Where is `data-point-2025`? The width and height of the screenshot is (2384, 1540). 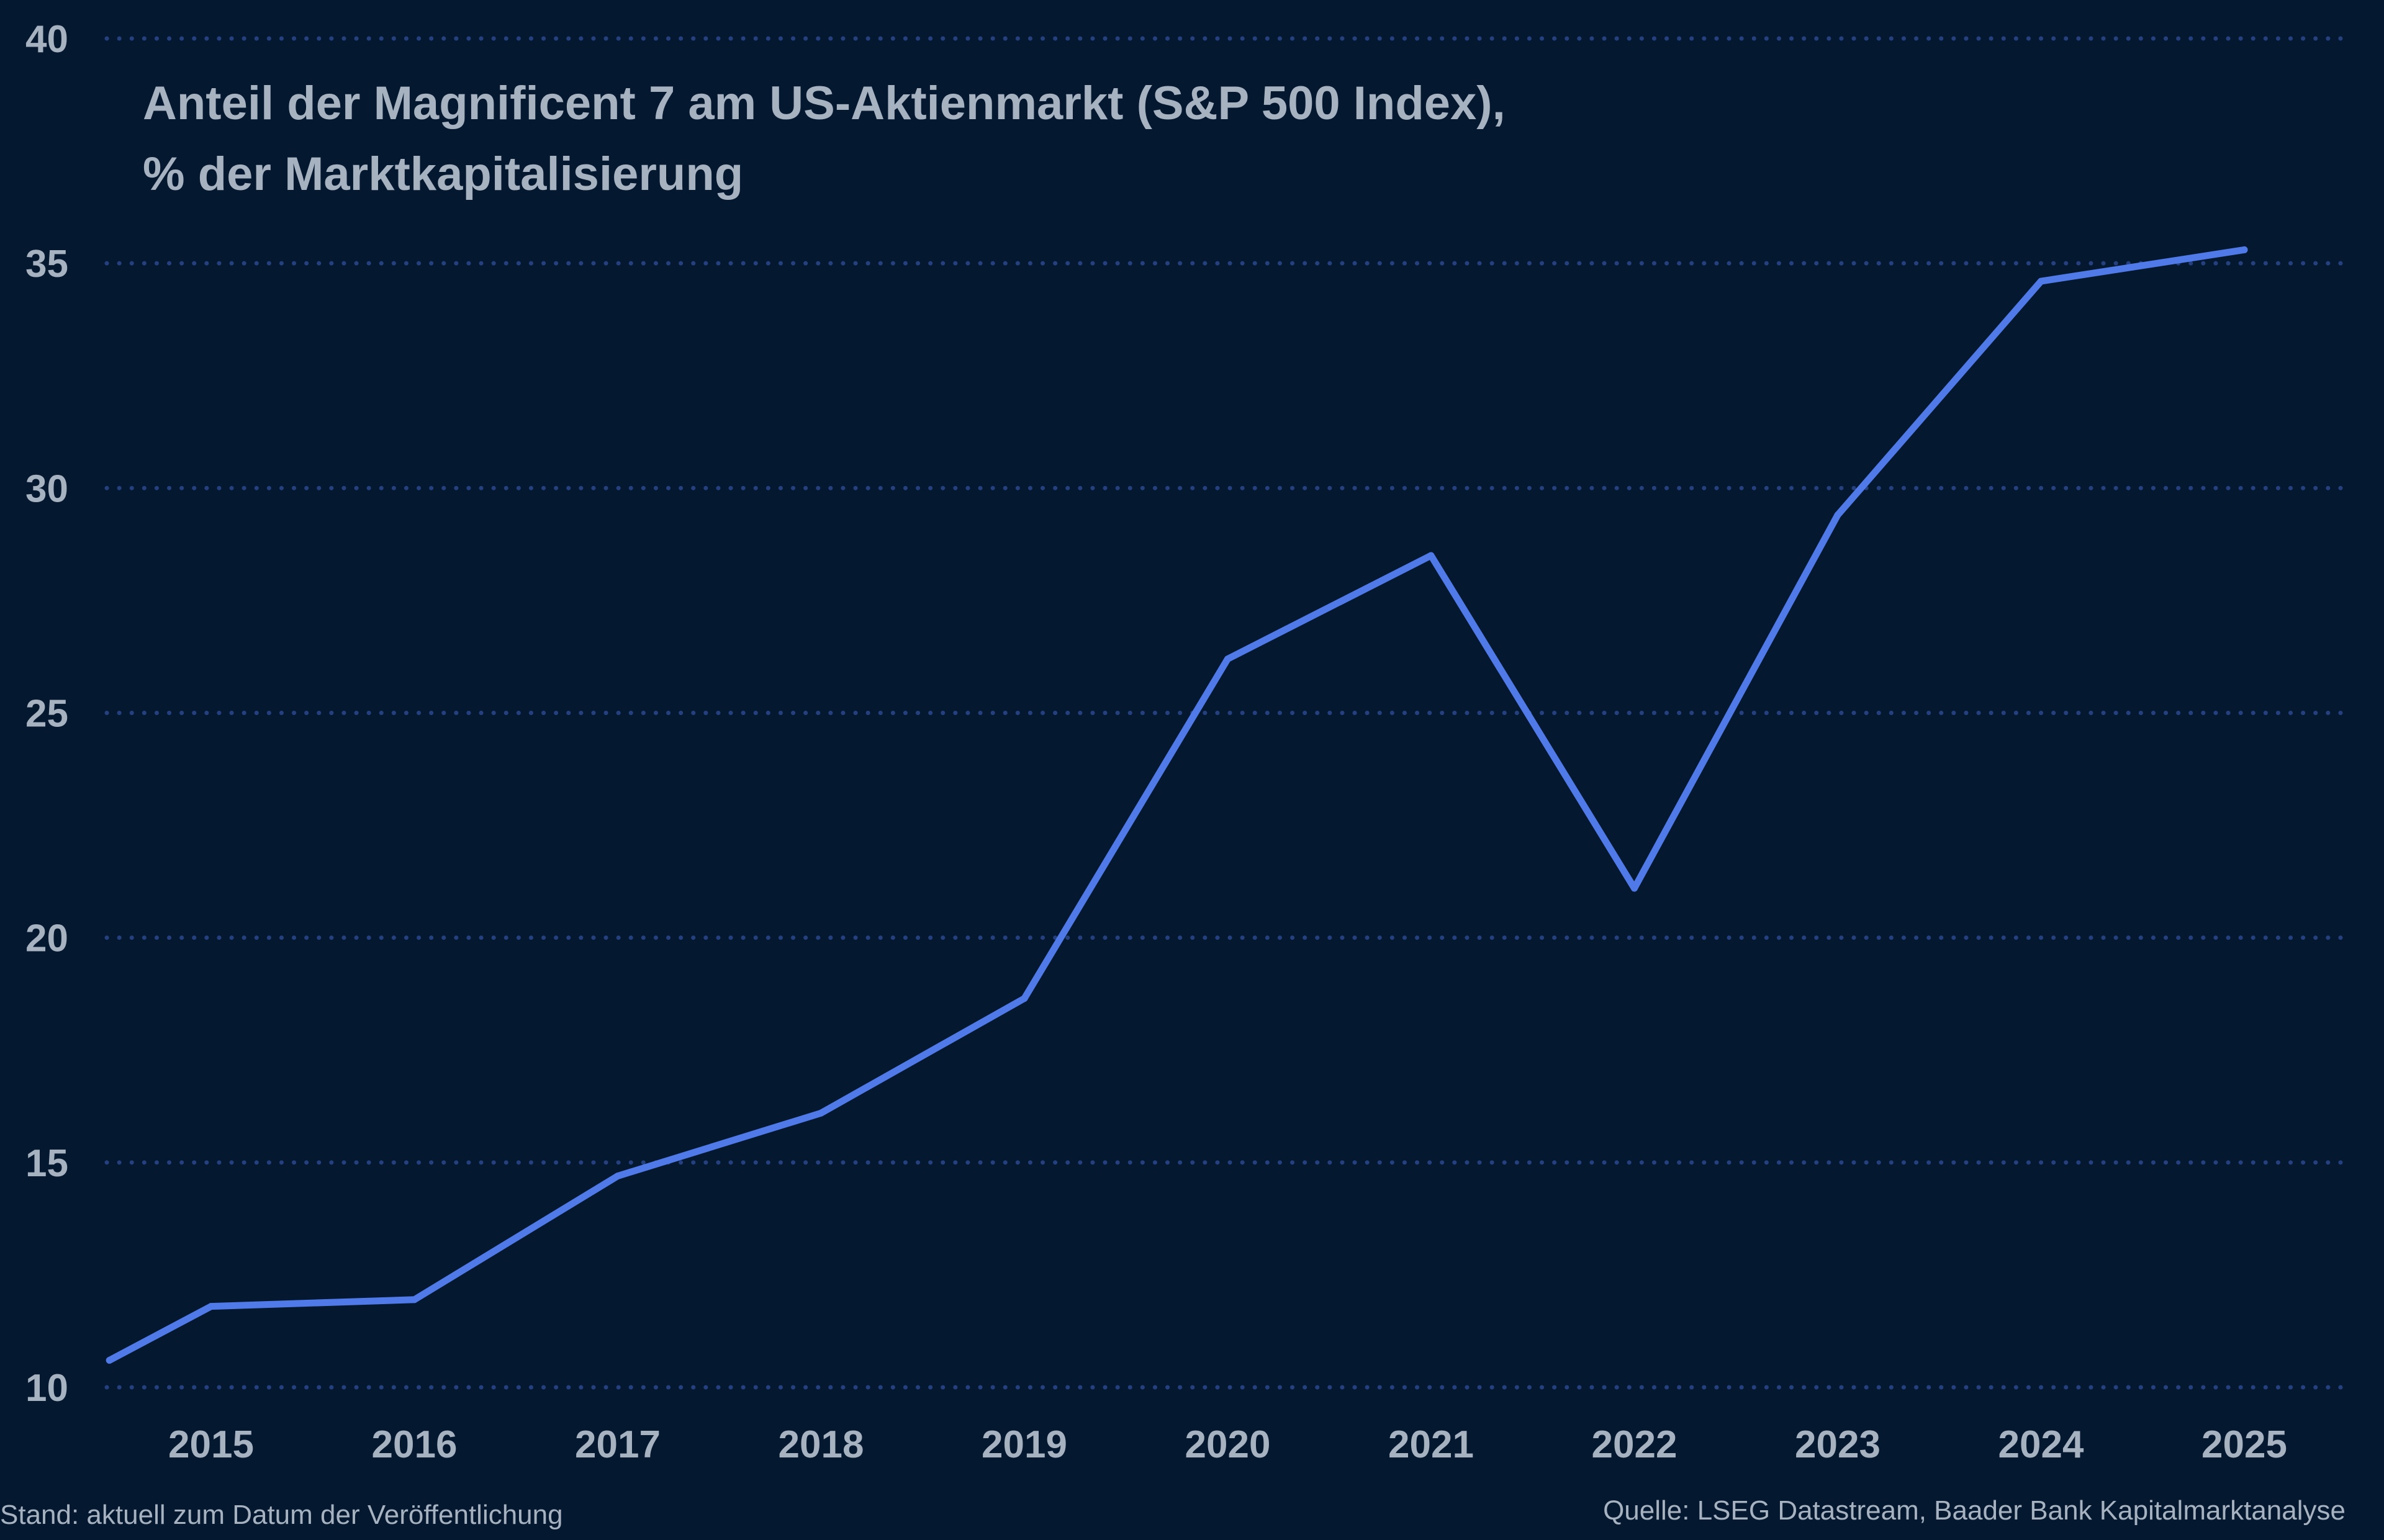
data-point-2025 is located at coordinates (2244, 250).